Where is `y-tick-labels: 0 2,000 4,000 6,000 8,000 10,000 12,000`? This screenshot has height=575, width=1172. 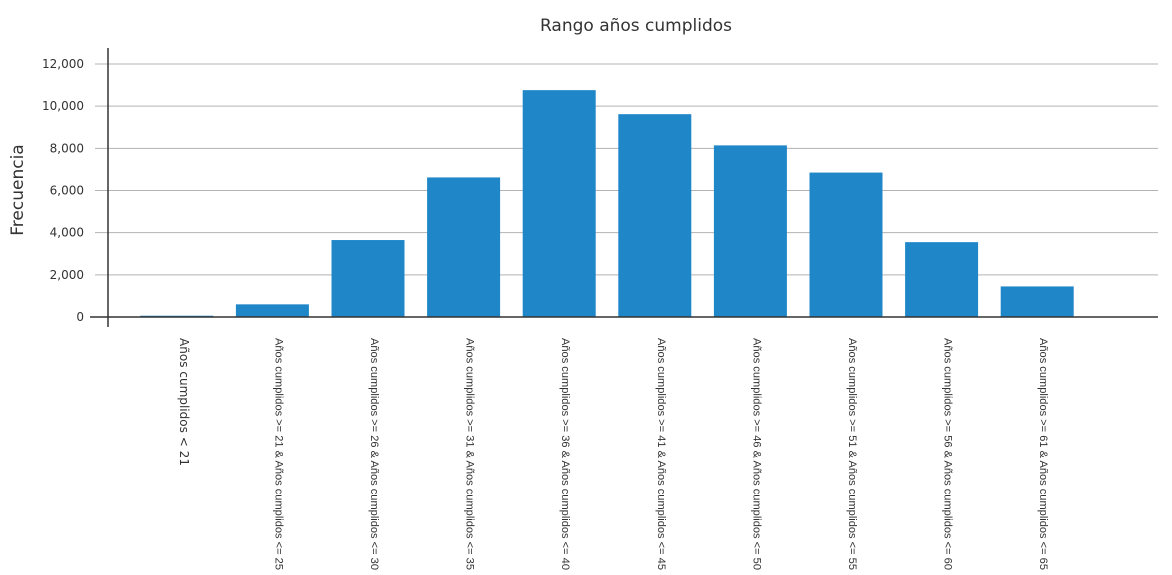 y-tick-labels: 0 2,000 4,000 6,000 8,000 10,000 12,000 is located at coordinates (63, 190).